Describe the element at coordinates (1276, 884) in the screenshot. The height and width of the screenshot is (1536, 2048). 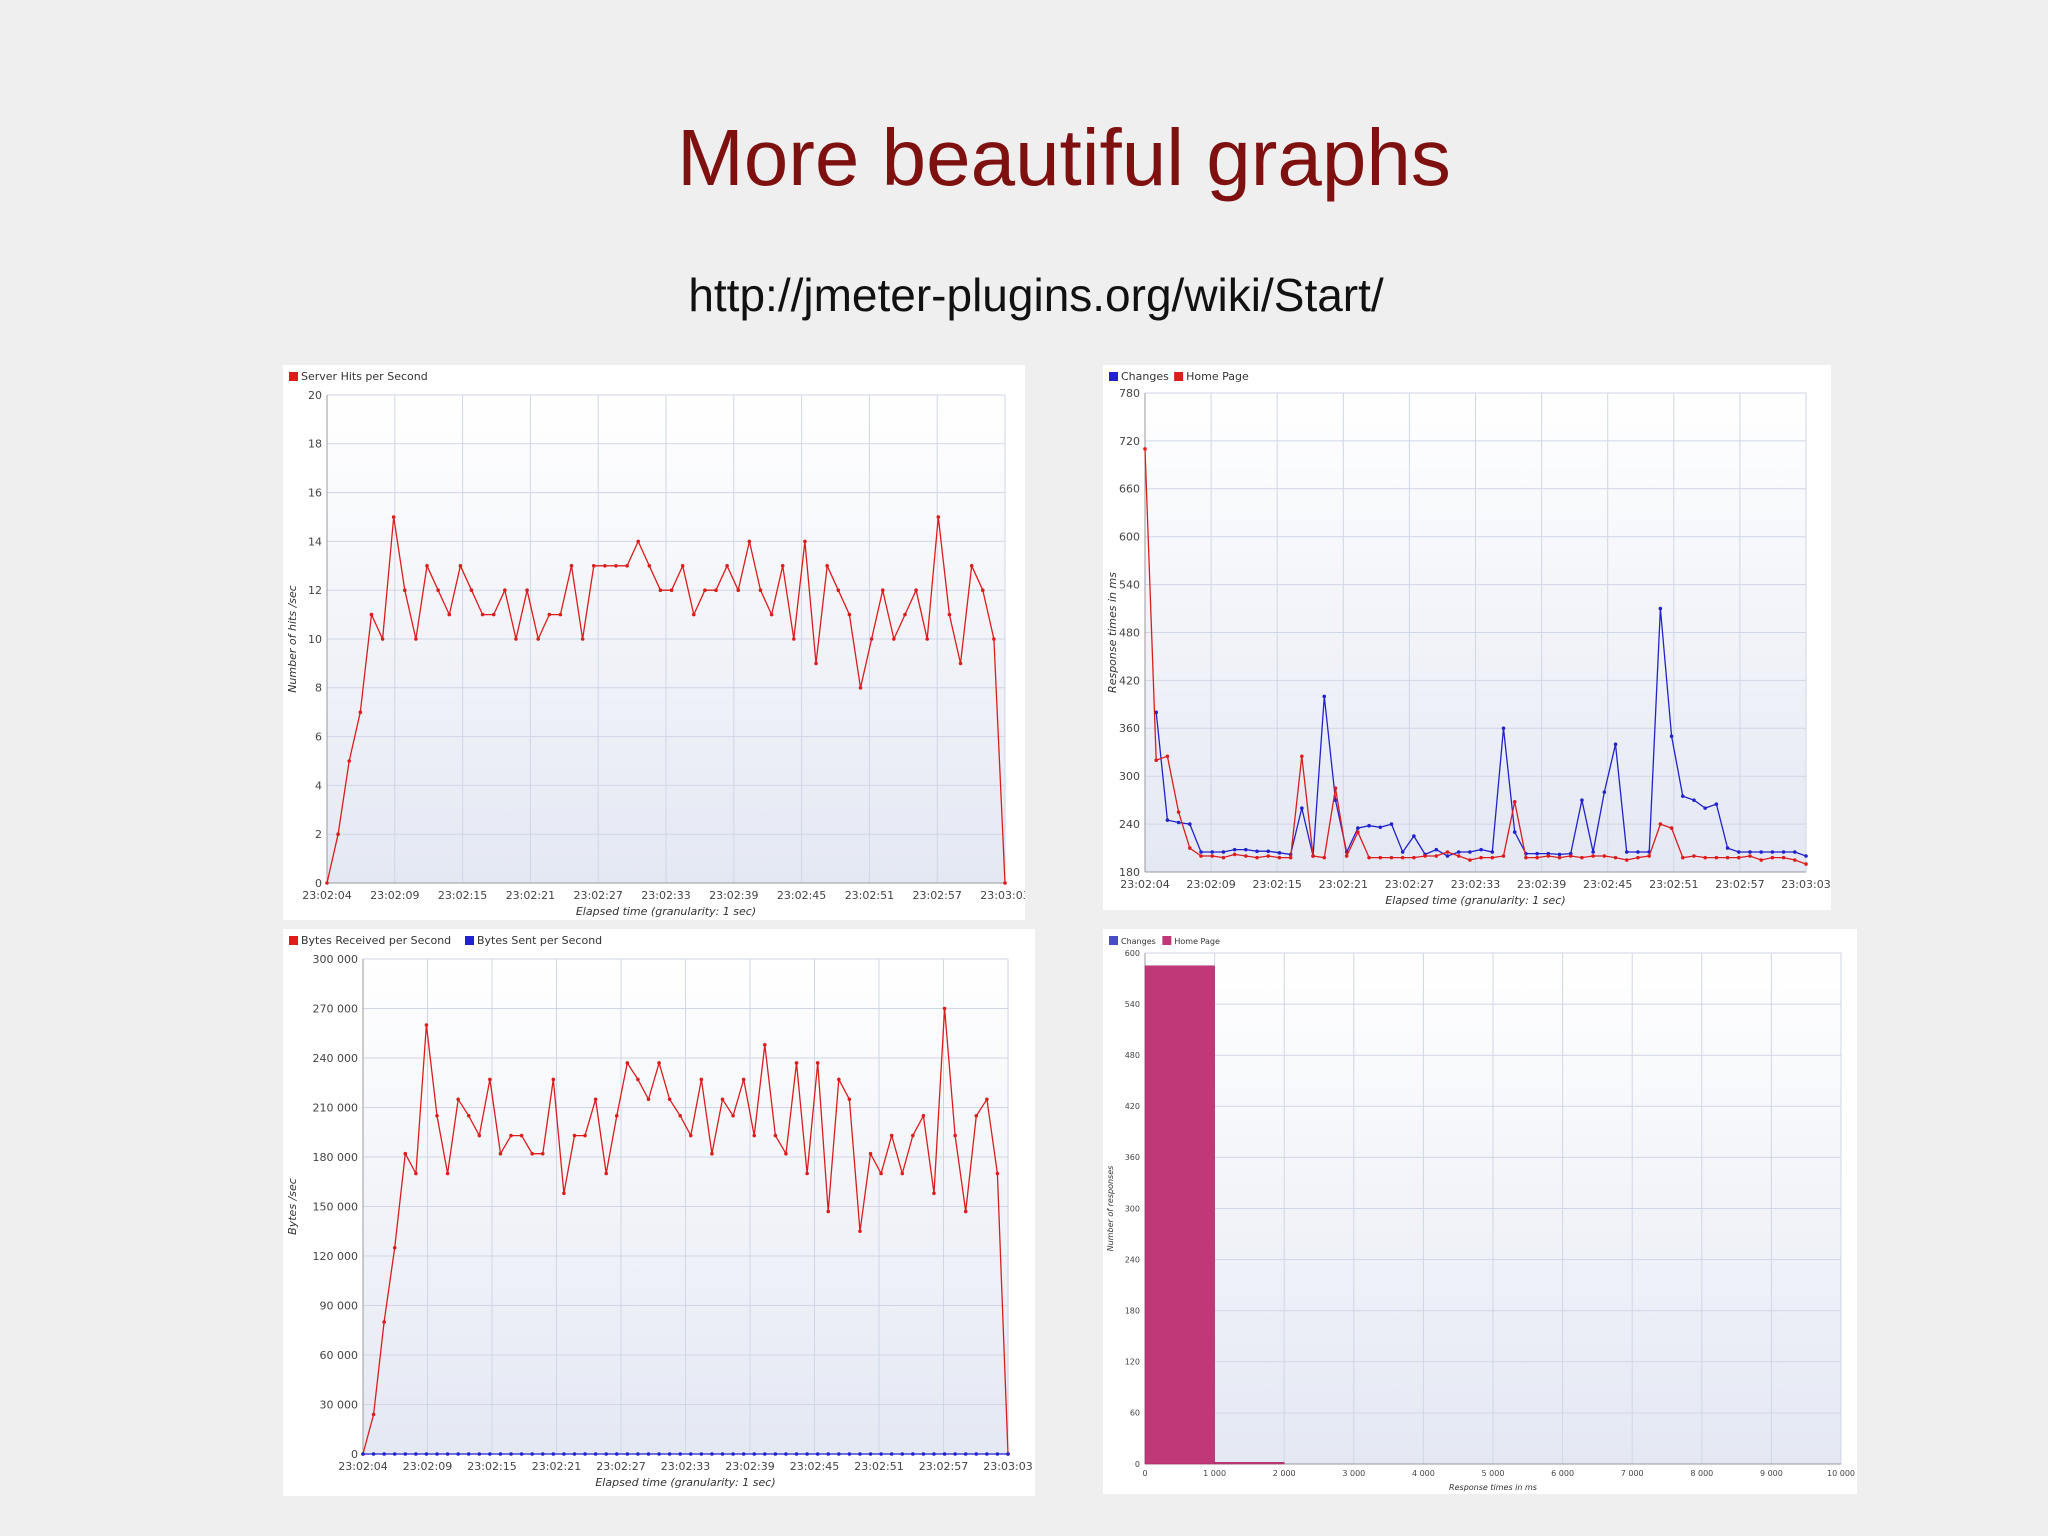
I see `x-tick-label: 23:02:15` at that location.